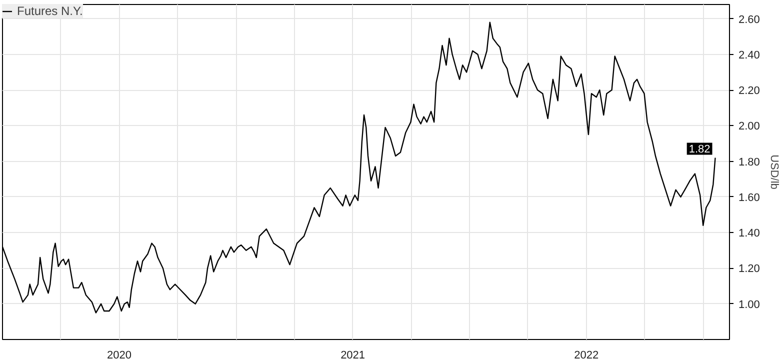  I want to click on x-tick-label: 2020, so click(119, 355).